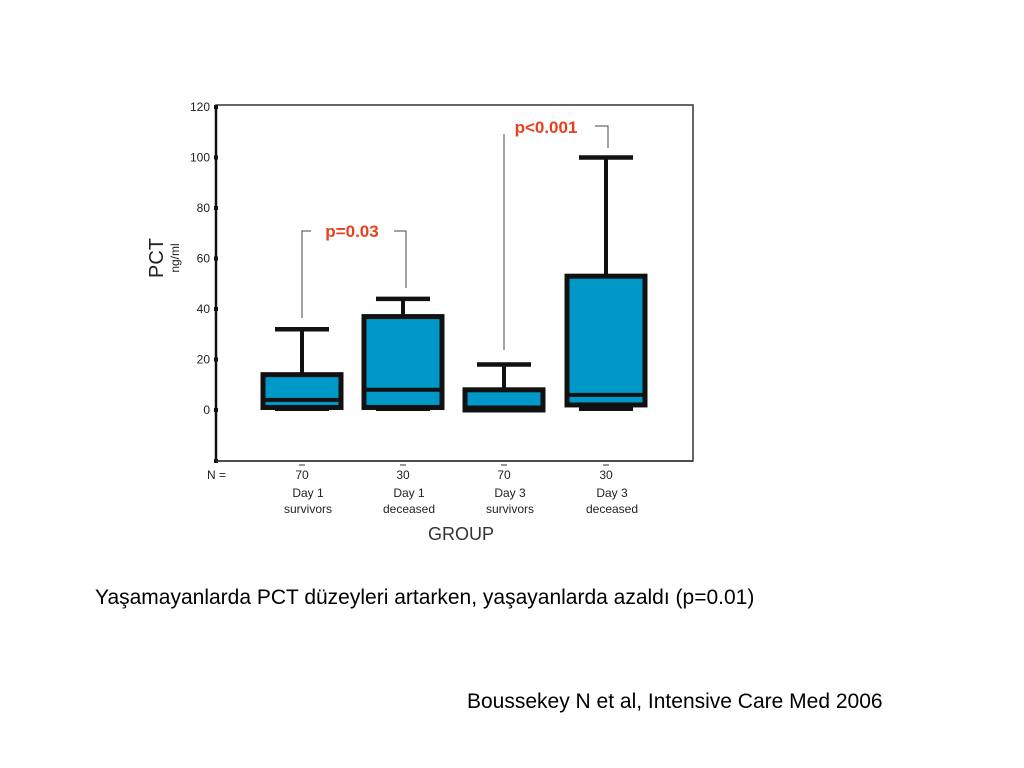 The width and height of the screenshot is (1024, 768). I want to click on x-axis-label: GROUP, so click(461, 534).